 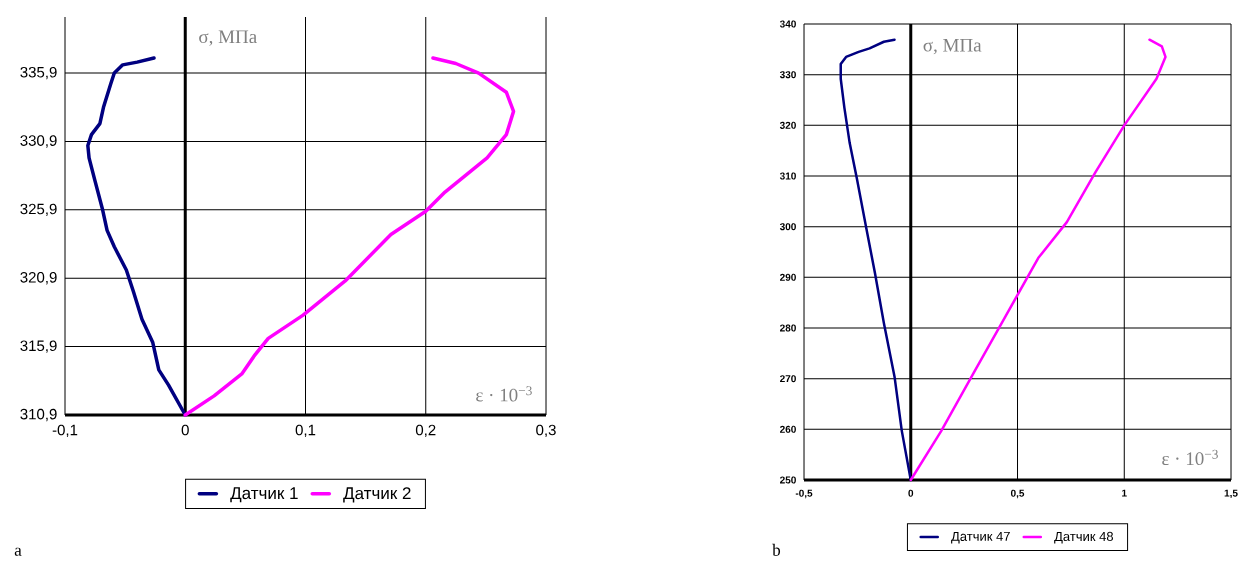 What do you see at coordinates (305, 431) in the screenshot?
I see `x-tick-label: 0,1` at bounding box center [305, 431].